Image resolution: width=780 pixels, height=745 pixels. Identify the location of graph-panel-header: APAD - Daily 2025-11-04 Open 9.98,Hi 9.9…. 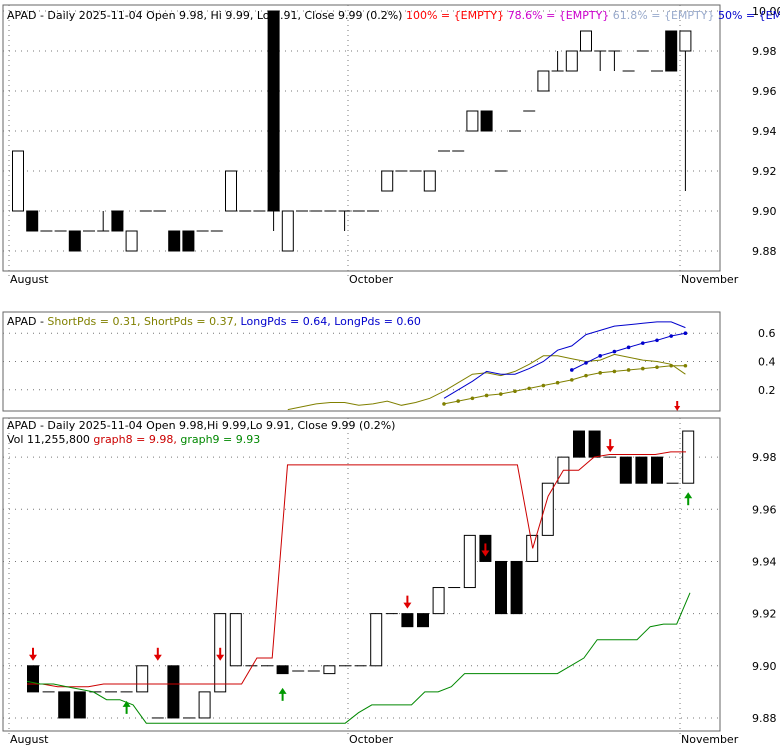
(201, 425).